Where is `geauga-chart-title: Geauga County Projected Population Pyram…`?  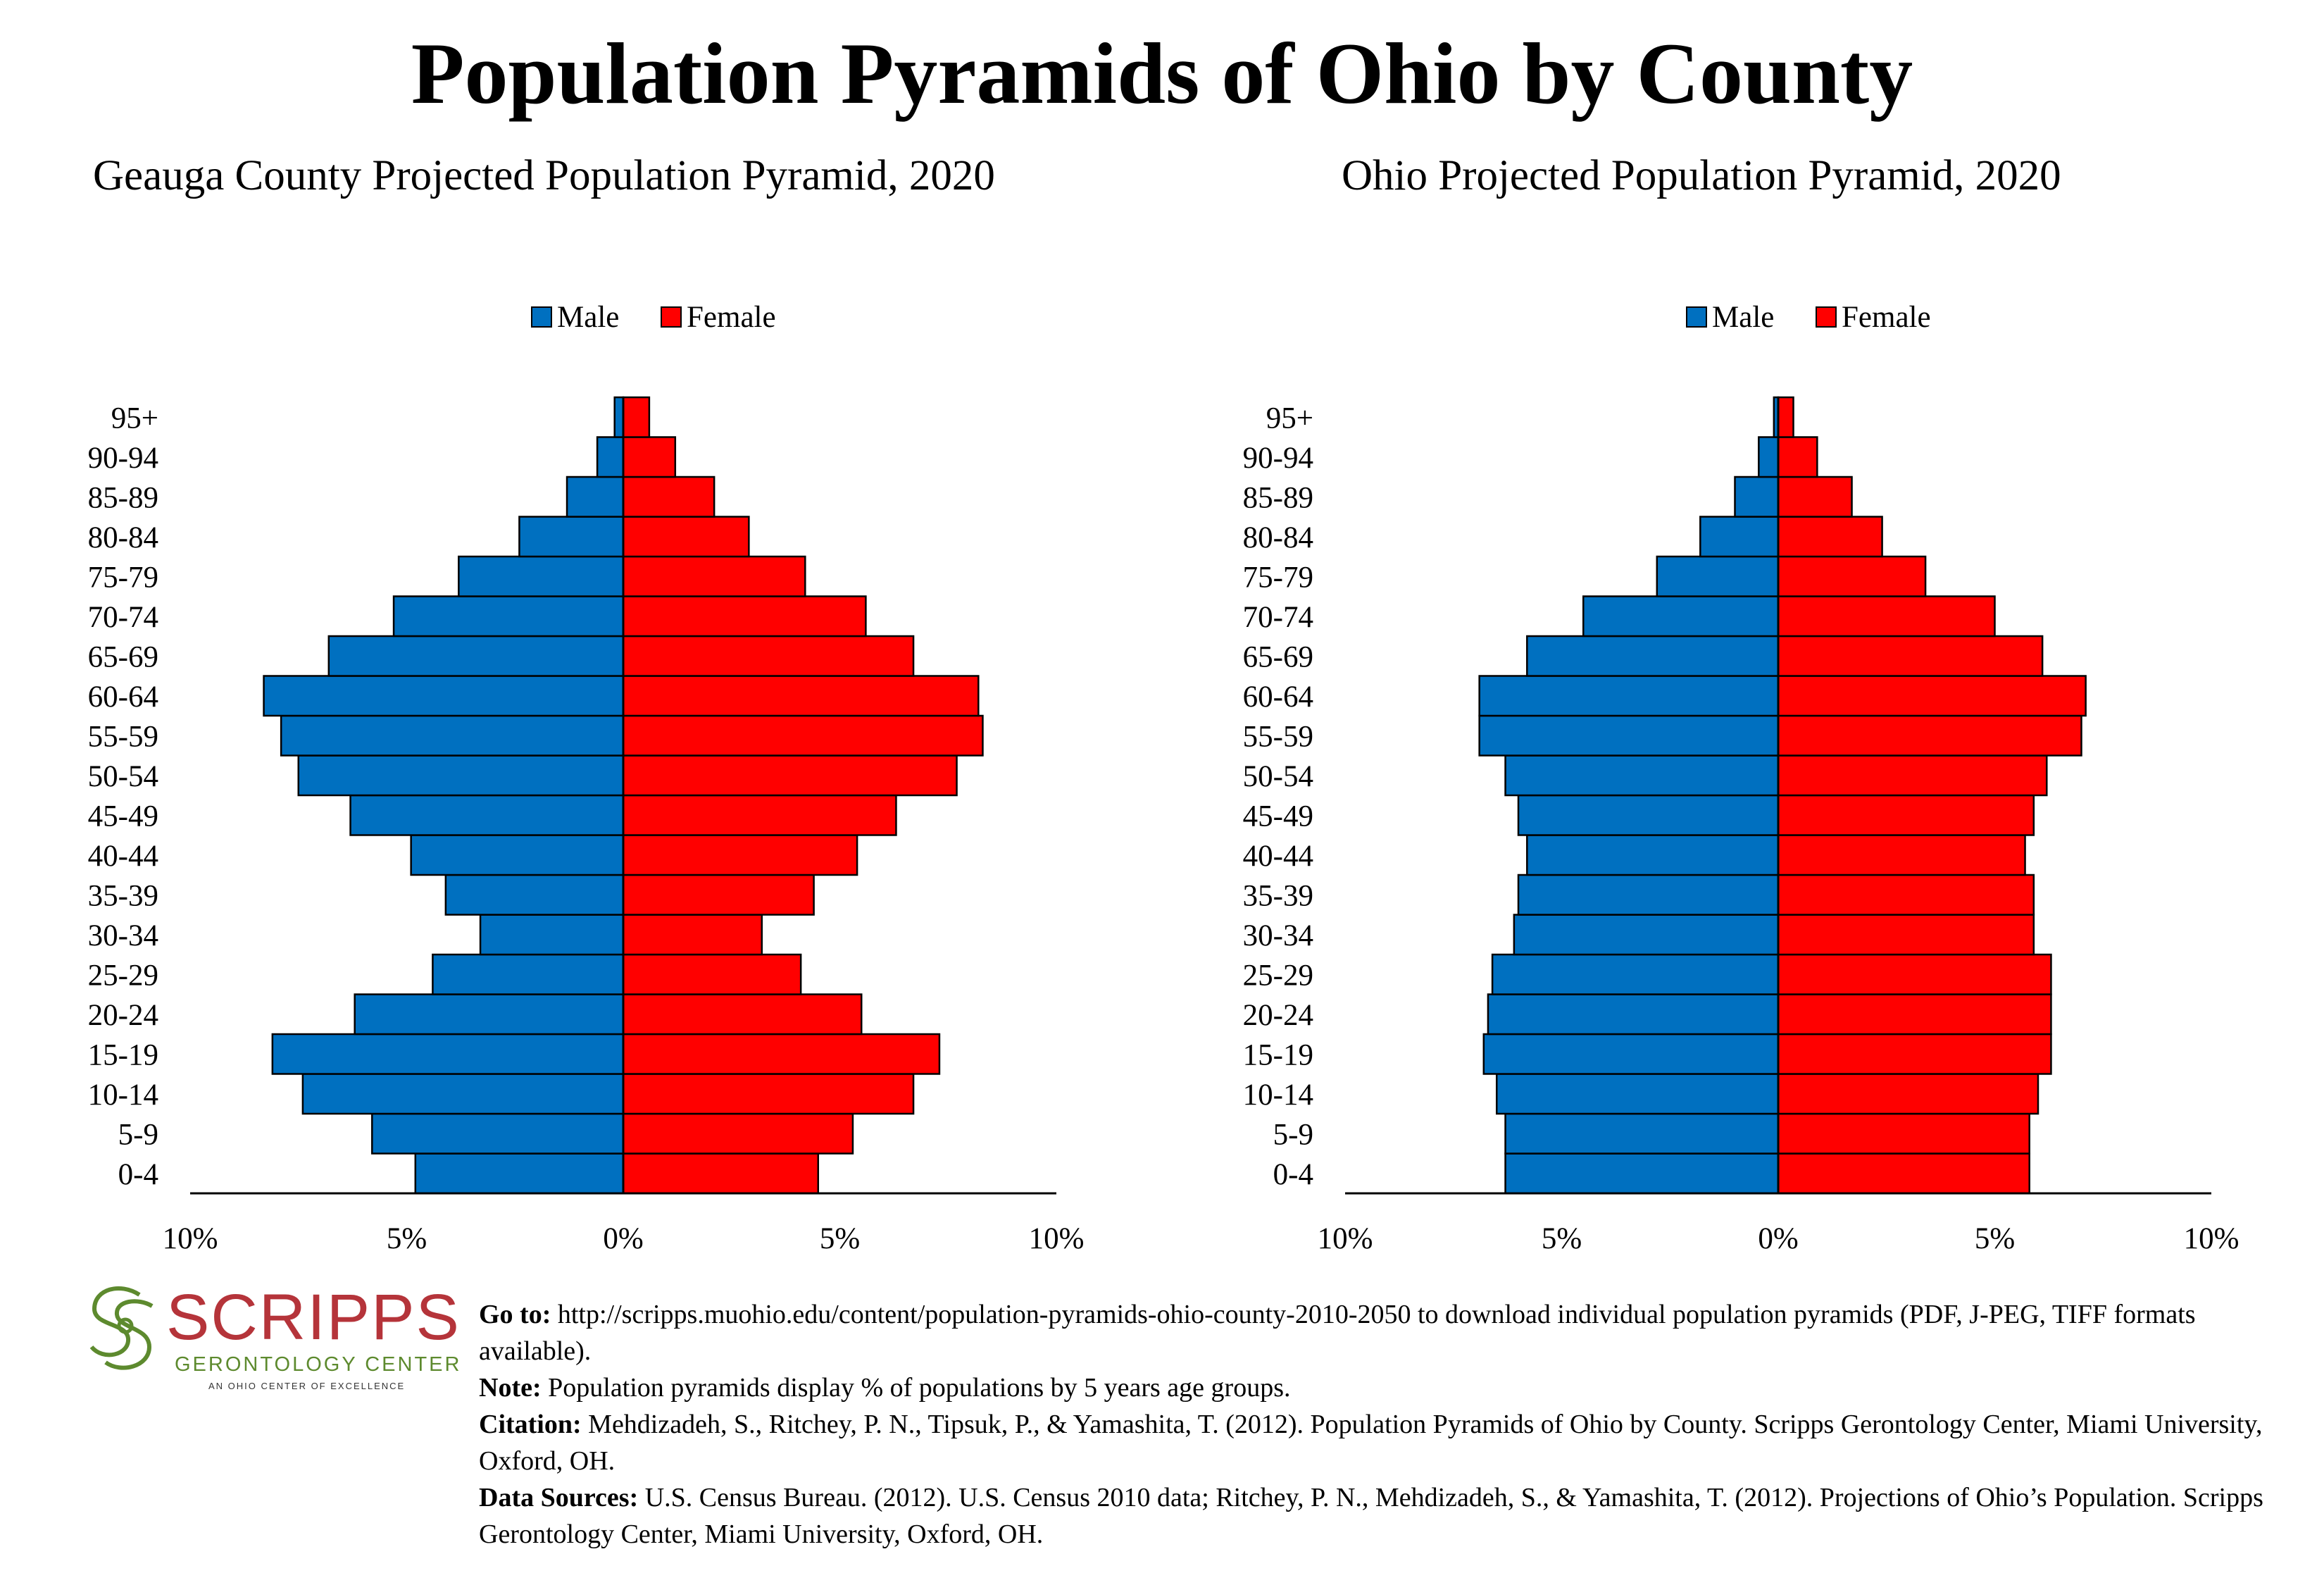 geauga-chart-title: Geauga County Projected Population Pyram… is located at coordinates (544, 175).